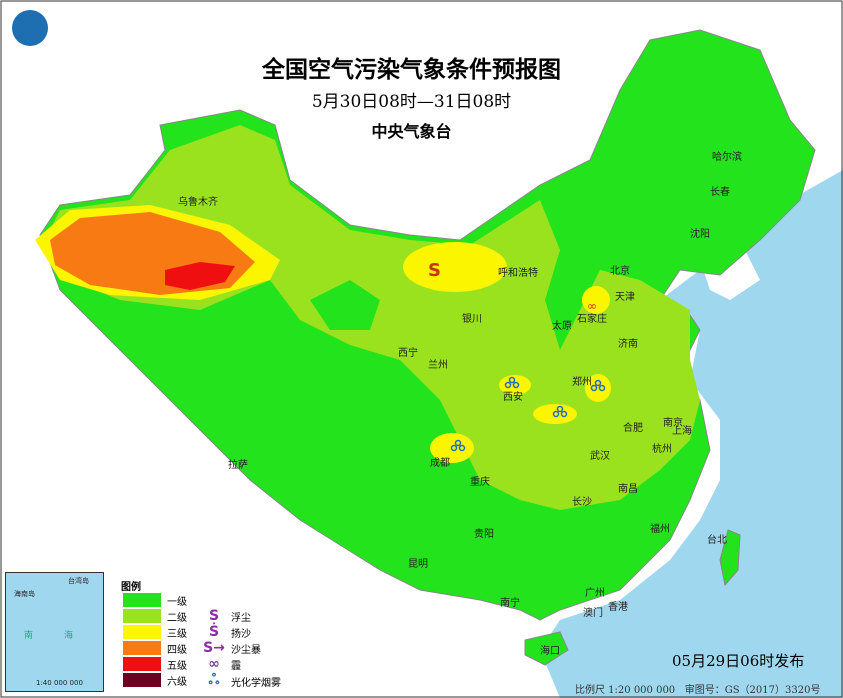 The height and width of the screenshot is (698, 843). I want to click on legend-haze: ∞ 霾, so click(222, 664).